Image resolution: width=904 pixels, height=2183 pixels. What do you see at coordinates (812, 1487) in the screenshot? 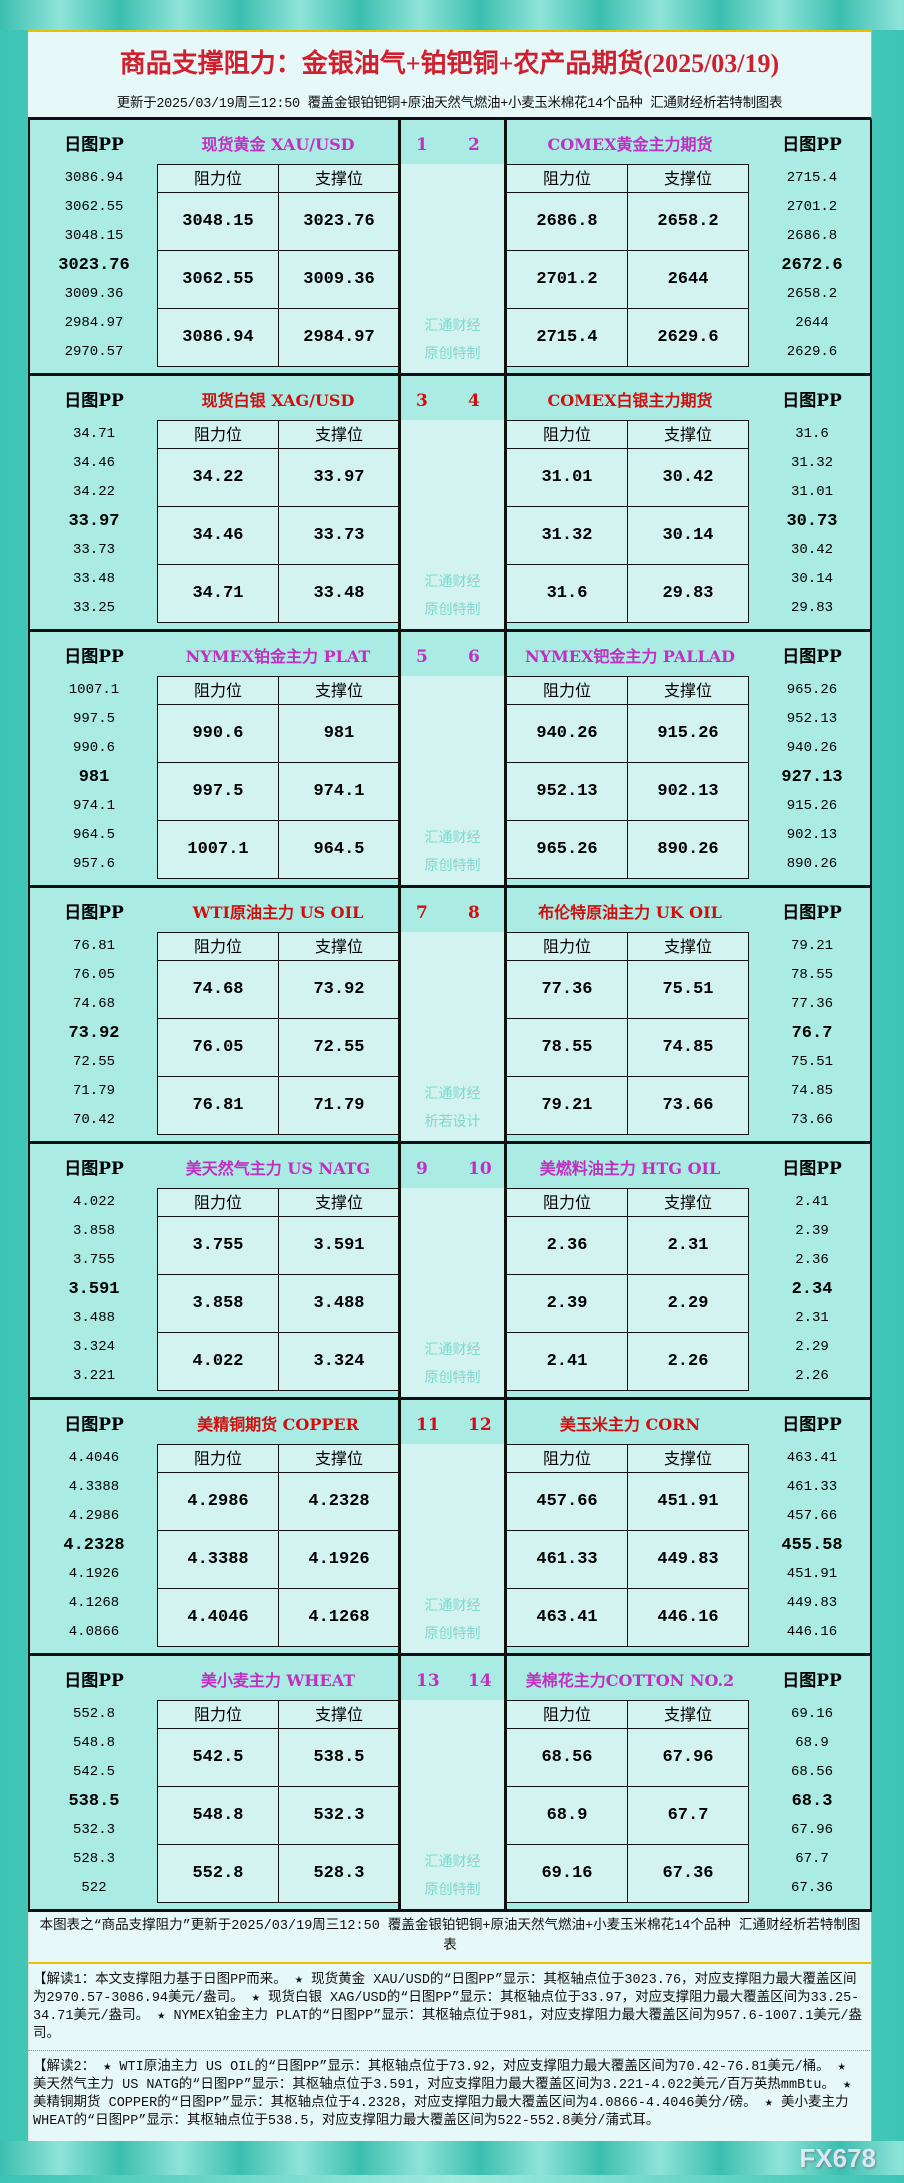
I see `pp-level: 461.33` at bounding box center [812, 1487].